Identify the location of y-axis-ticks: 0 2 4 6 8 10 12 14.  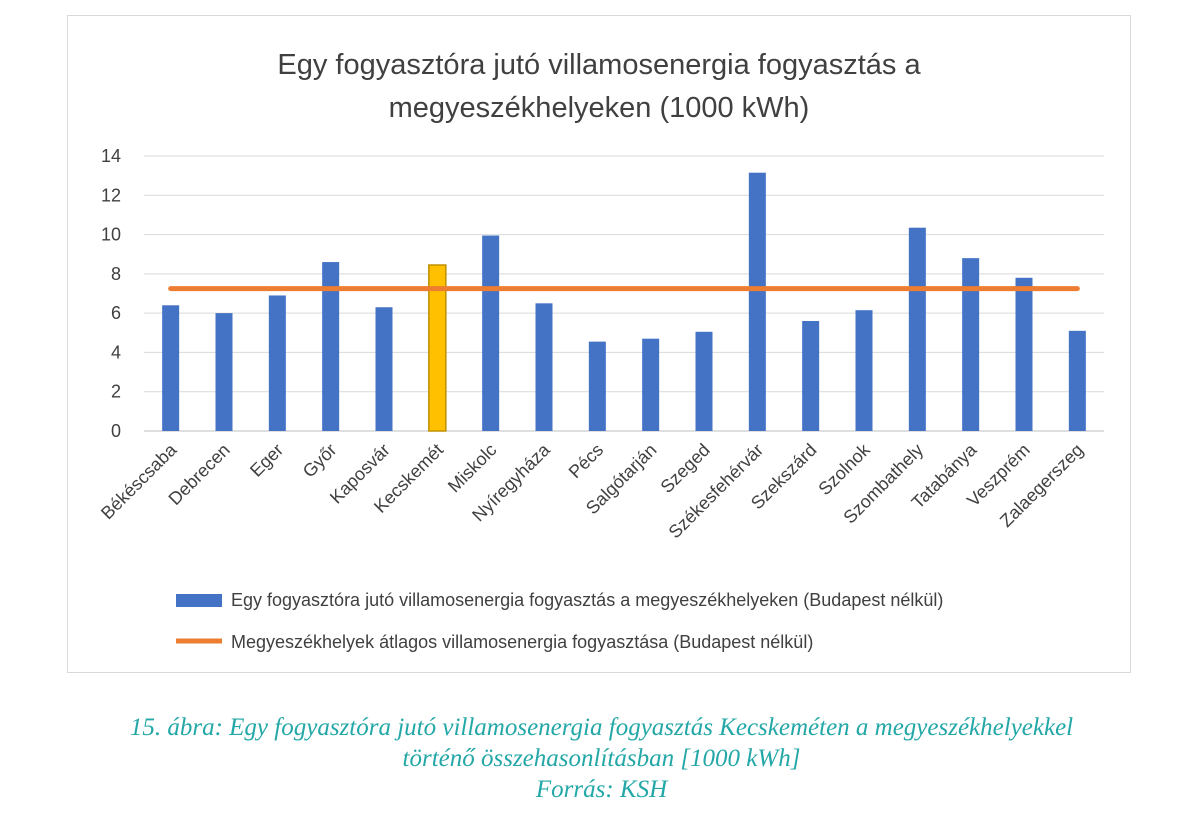
(111, 293).